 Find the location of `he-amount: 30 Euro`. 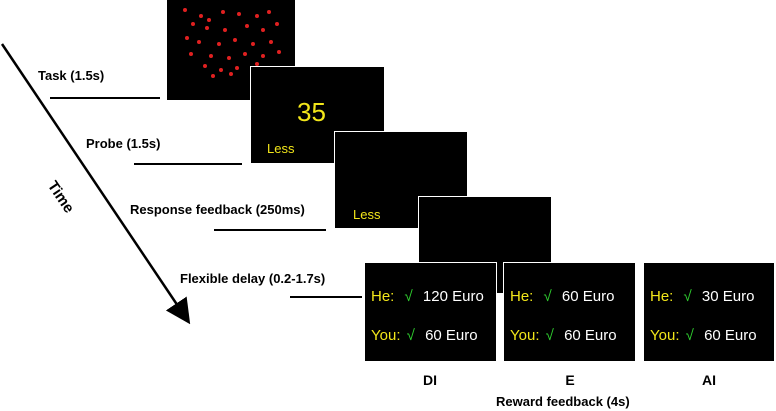

he-amount: 30 Euro is located at coordinates (728, 296).